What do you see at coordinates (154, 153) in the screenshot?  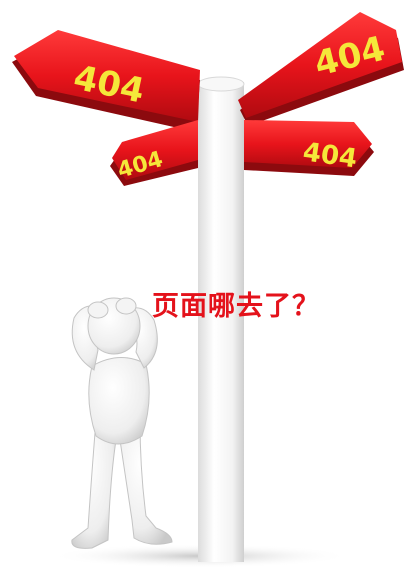 I see `sign-lower-left: 404` at bounding box center [154, 153].